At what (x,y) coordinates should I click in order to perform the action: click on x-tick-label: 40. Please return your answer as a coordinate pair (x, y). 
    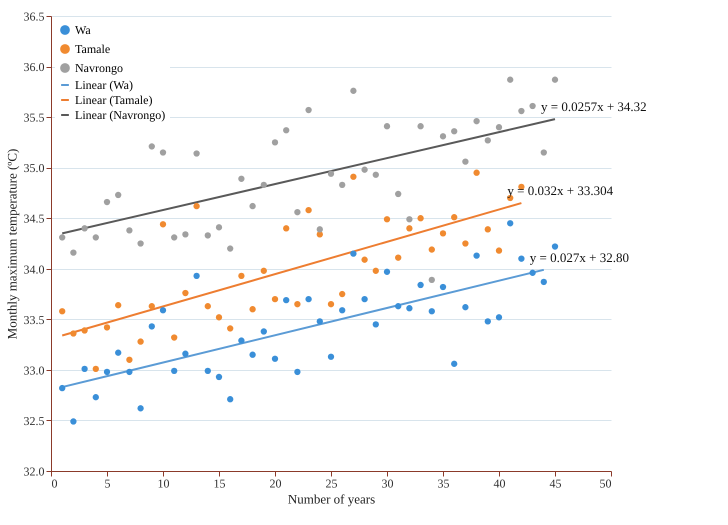
    Looking at the image, I should click on (500, 483).